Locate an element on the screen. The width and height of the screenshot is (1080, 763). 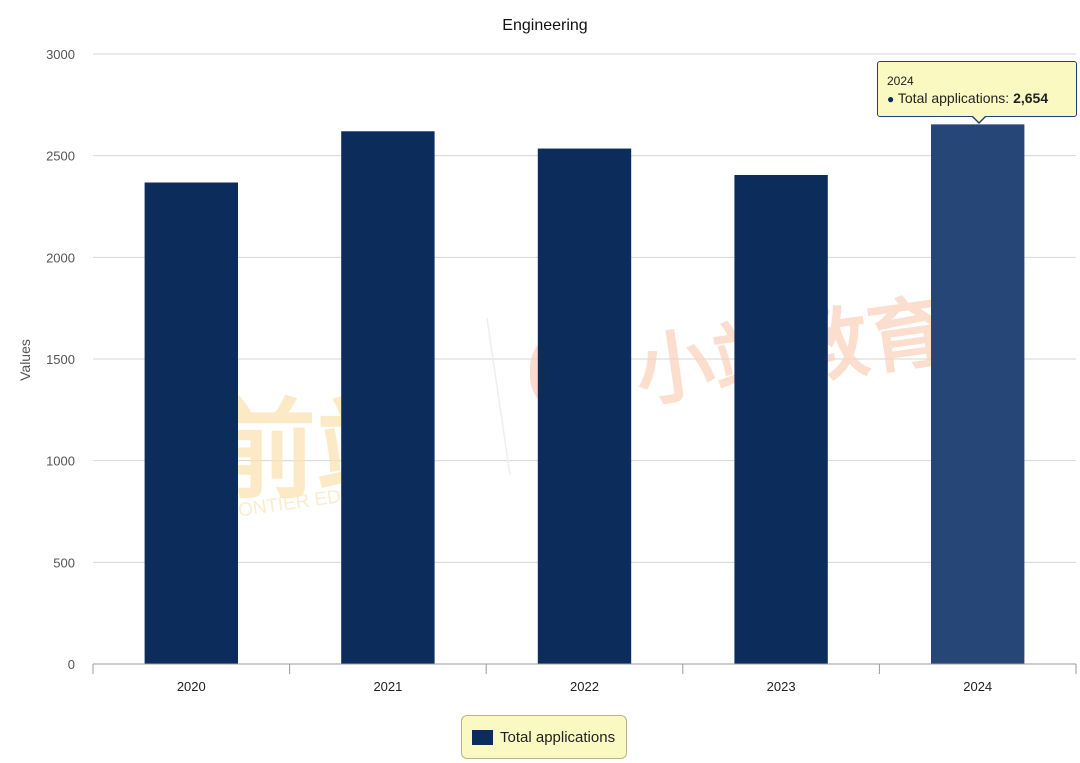
legend-swatch is located at coordinates (482, 737).